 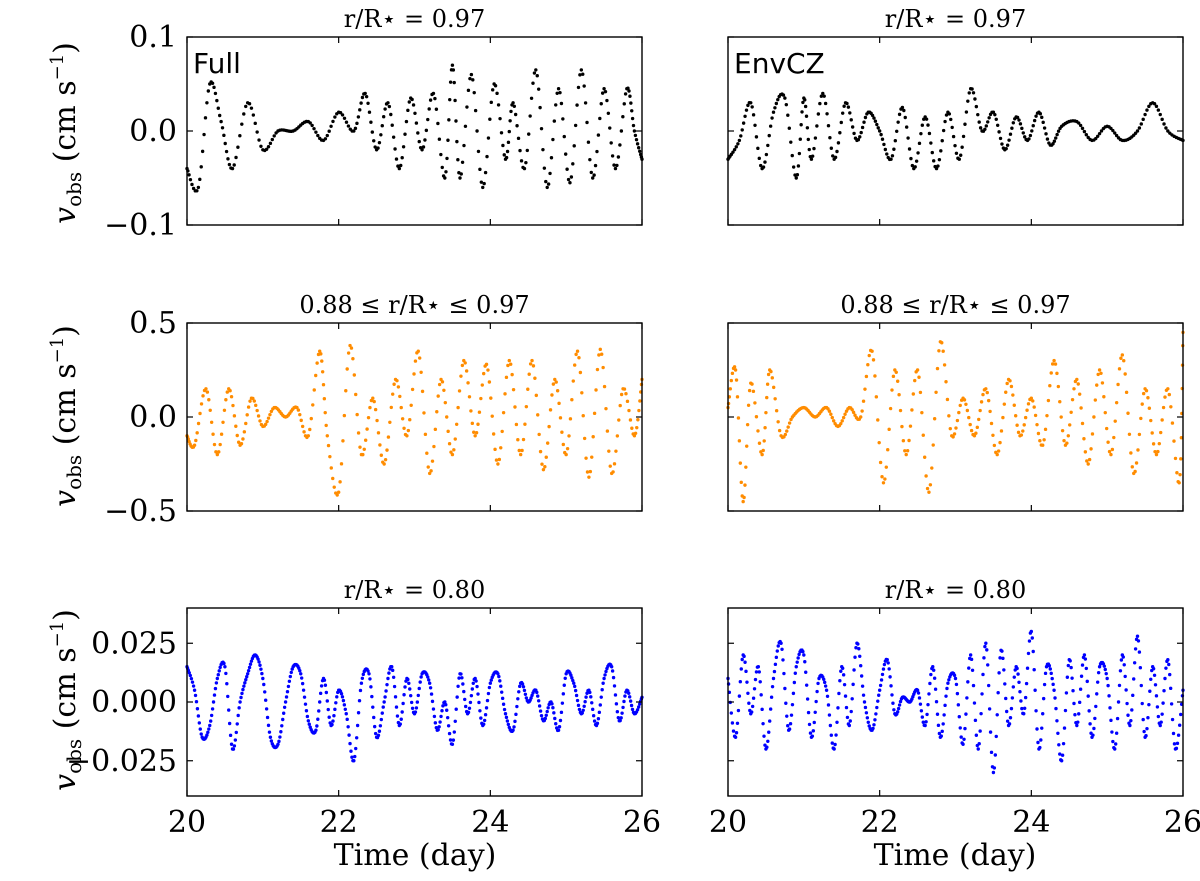 What do you see at coordinates (955, 401) in the screenshot?
I see `panel-1-1: 0.88 ≤ r/R⋆ ≤ 0.97` at bounding box center [955, 401].